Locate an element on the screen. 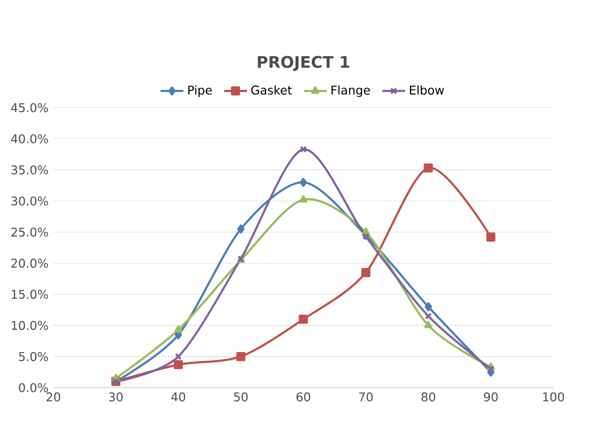 The image size is (606, 421). legend-label: Gasket is located at coordinates (271, 90).